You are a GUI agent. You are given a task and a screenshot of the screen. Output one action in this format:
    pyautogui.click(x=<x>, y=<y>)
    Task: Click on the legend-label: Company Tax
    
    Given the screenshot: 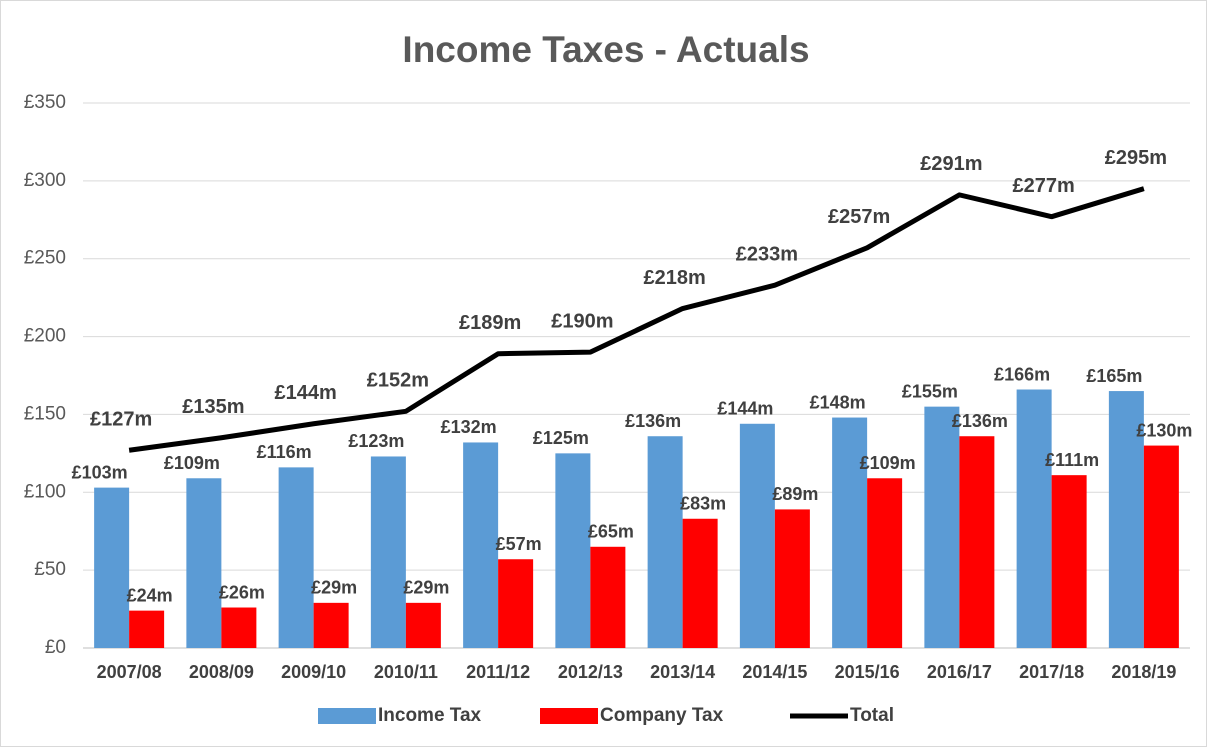 What is the action you would take?
    pyautogui.click(x=662, y=715)
    